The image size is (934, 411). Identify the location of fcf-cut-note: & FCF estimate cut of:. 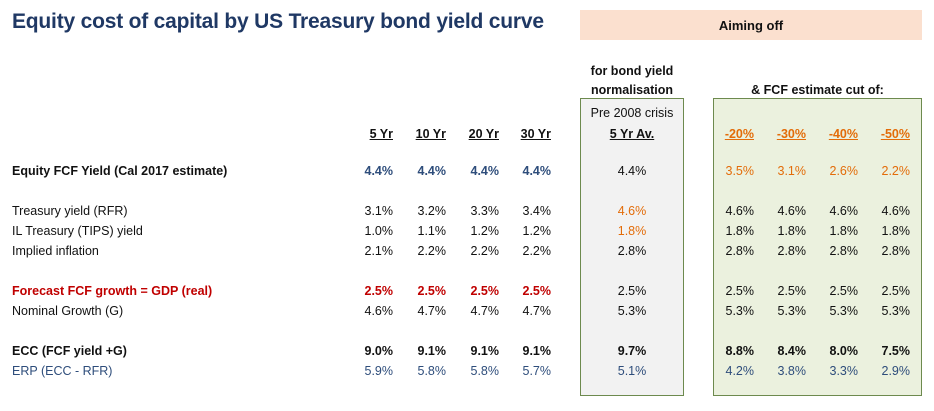
(817, 90).